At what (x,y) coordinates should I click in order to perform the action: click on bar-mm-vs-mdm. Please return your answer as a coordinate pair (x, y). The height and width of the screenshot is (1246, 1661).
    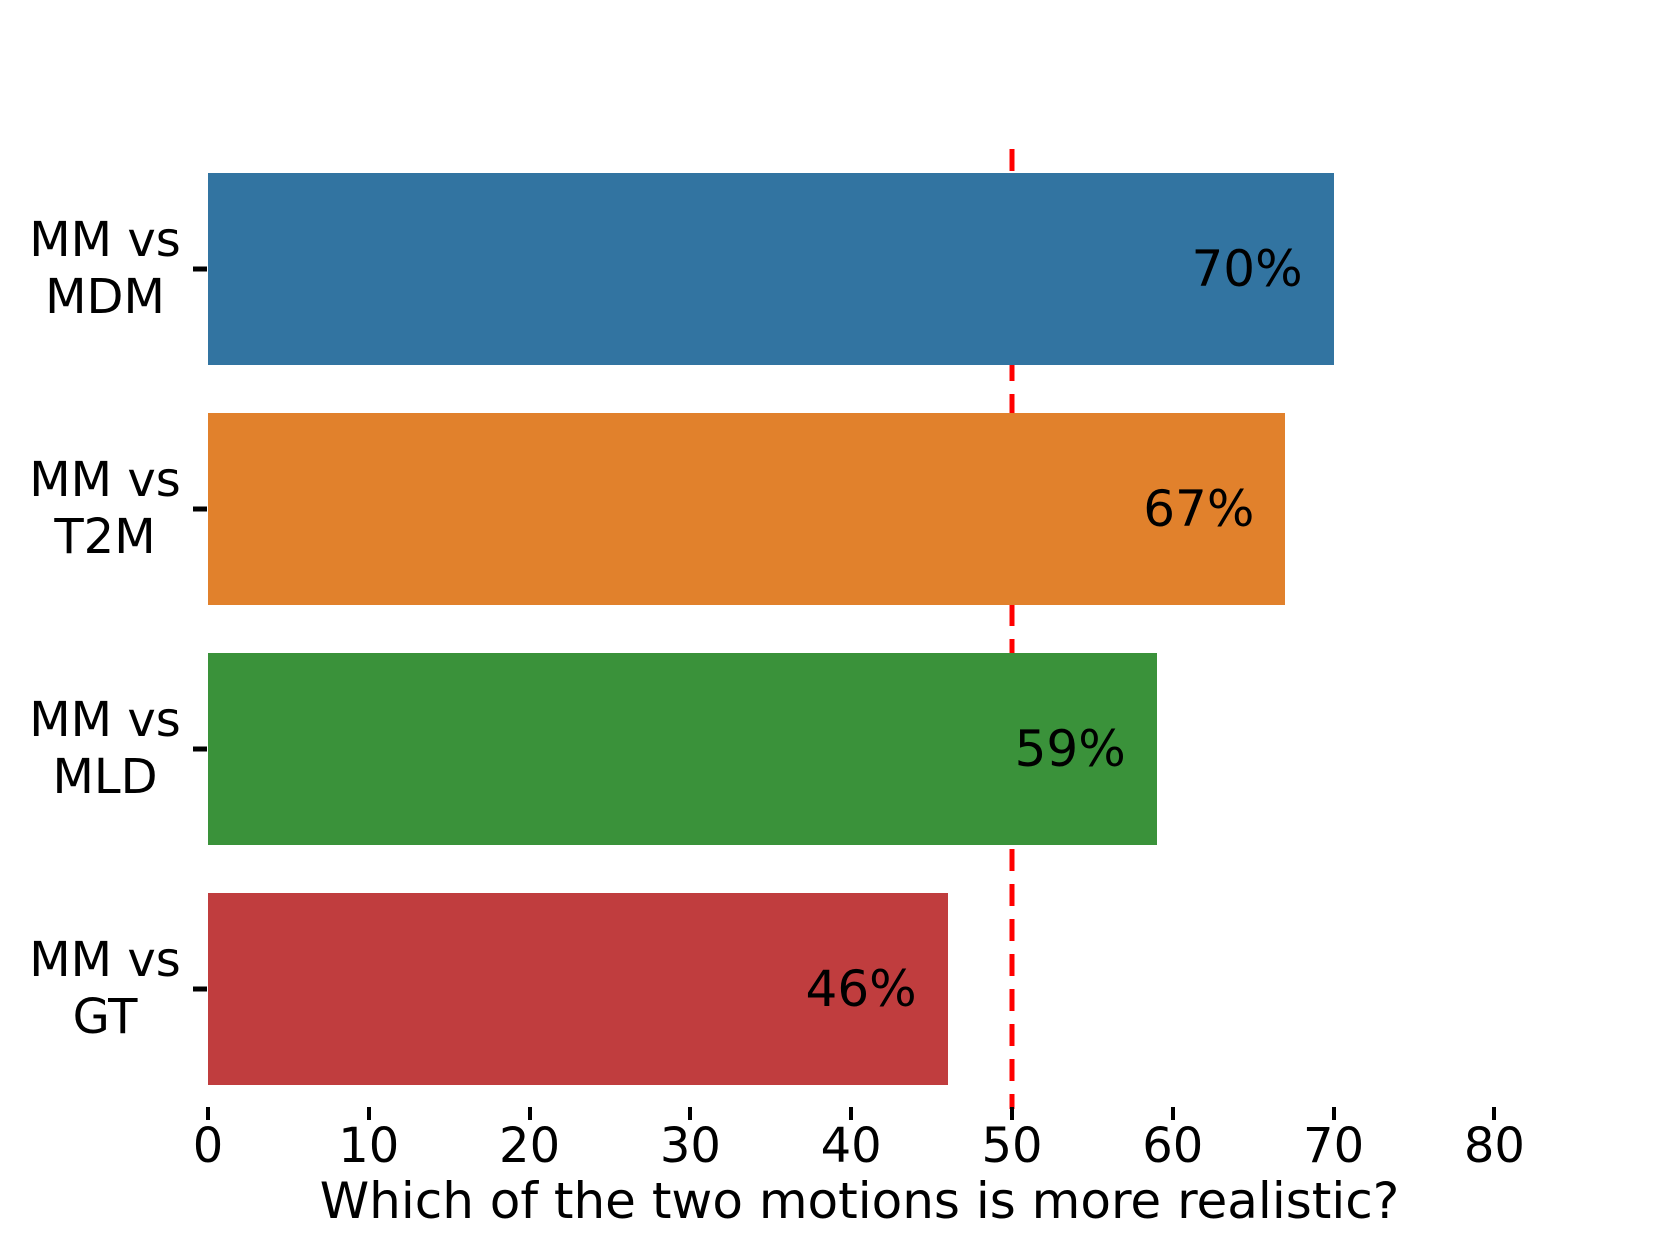
    Looking at the image, I should click on (771, 269).